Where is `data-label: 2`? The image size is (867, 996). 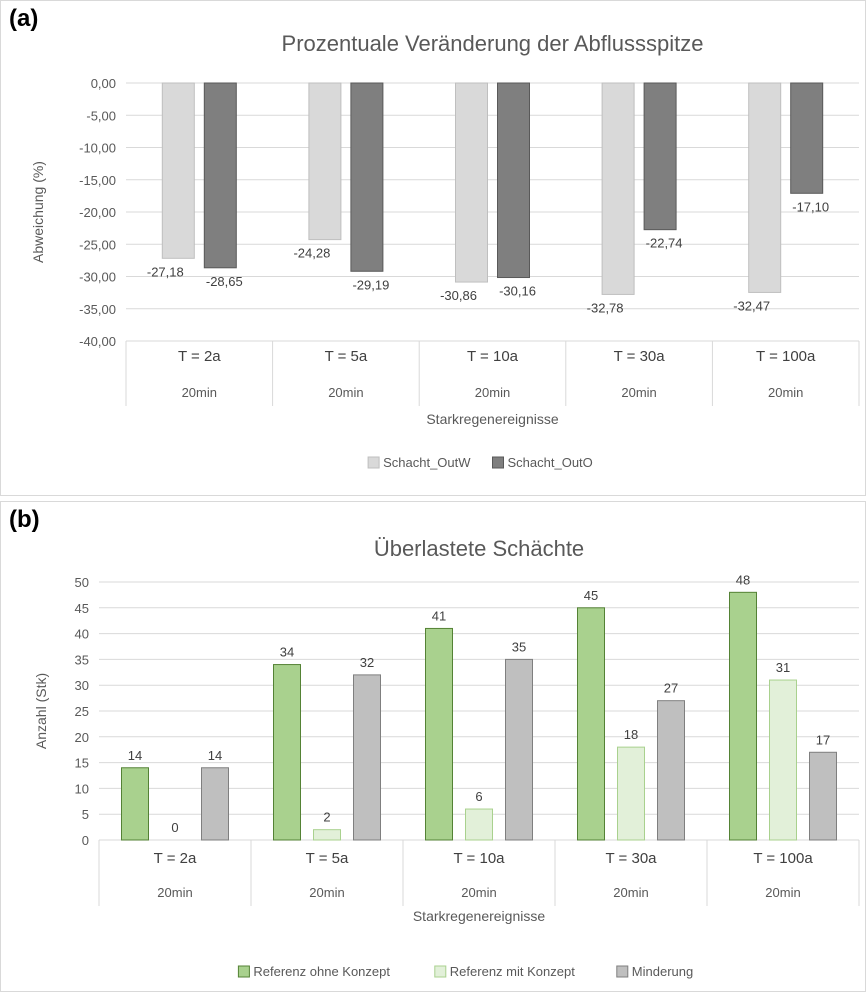
data-label: 2 is located at coordinates (326, 817).